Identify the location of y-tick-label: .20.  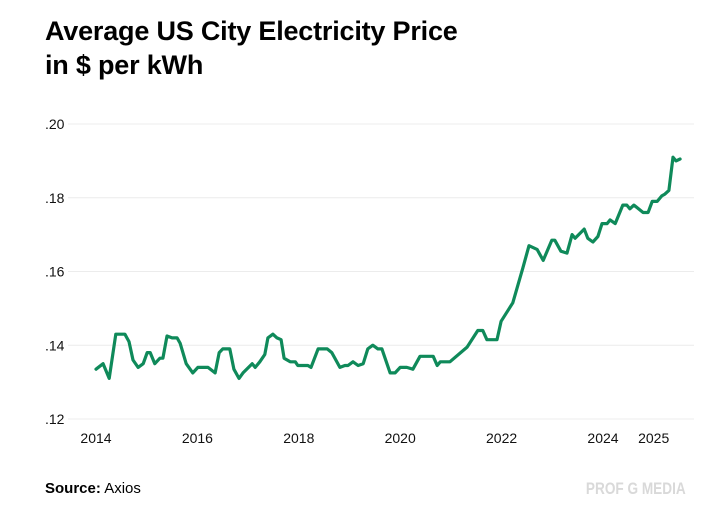
(55, 124).